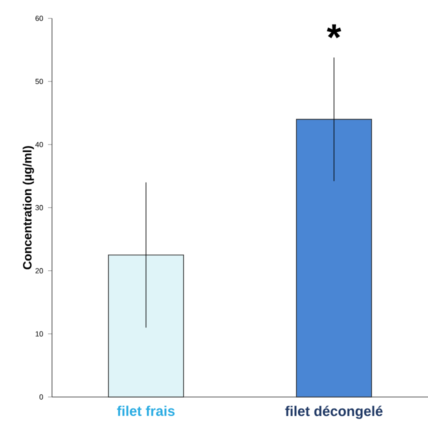 This screenshot has height=427, width=428. I want to click on x-tick-label: filet décongelé, so click(334, 412).